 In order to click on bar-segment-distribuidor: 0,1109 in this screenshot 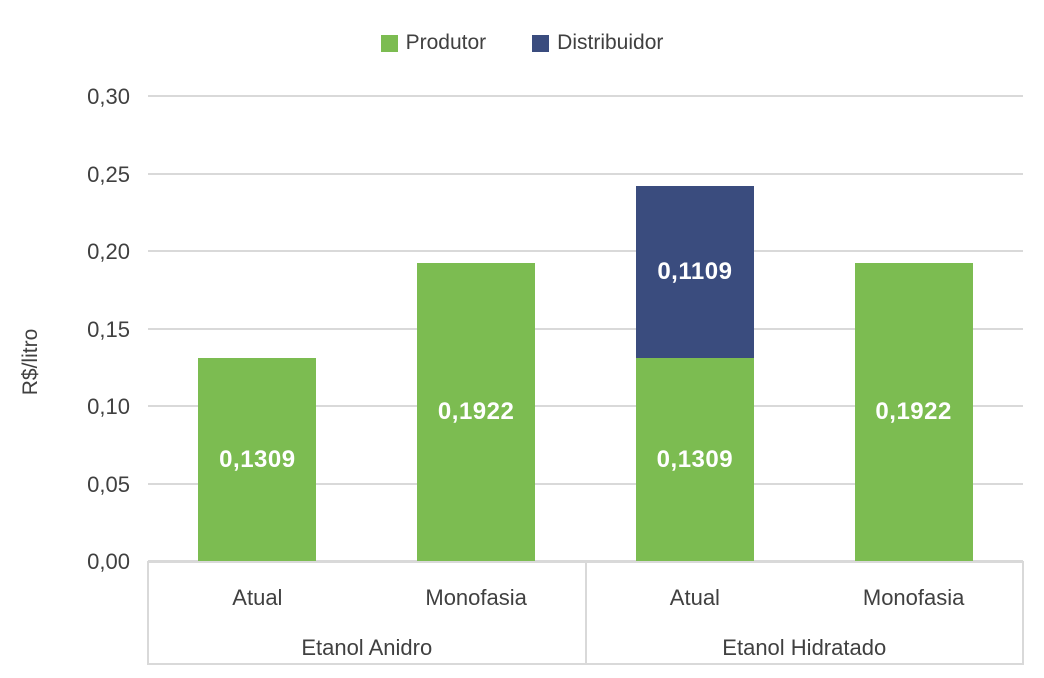, I will do `click(694, 272)`.